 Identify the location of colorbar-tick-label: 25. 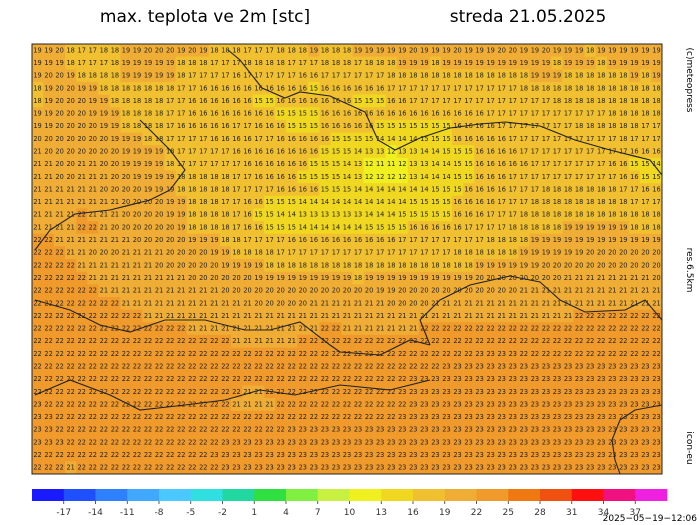
(508, 513).